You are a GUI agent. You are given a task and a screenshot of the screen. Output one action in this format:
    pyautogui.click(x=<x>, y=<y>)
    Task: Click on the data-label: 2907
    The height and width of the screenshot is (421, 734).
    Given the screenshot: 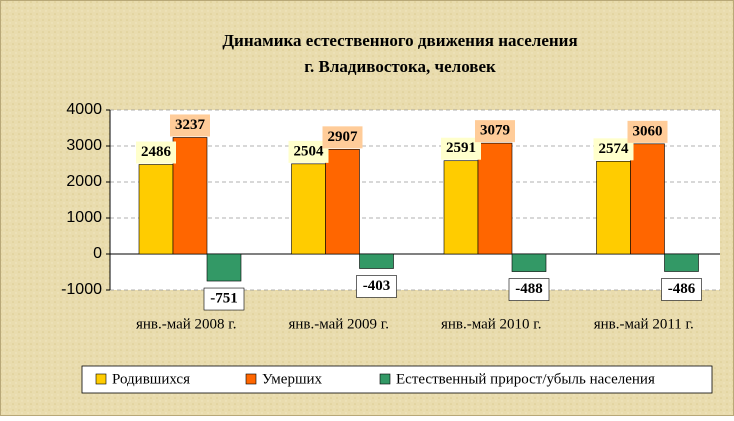 What is the action you would take?
    pyautogui.click(x=343, y=137)
    